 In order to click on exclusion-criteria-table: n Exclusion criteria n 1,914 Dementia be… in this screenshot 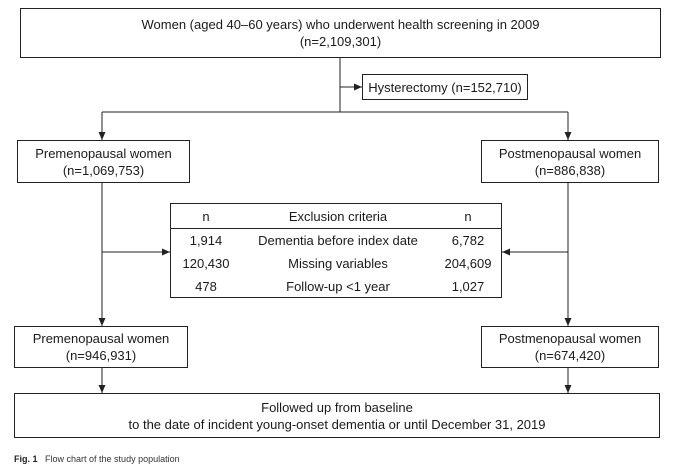, I will do `click(336, 251)`.